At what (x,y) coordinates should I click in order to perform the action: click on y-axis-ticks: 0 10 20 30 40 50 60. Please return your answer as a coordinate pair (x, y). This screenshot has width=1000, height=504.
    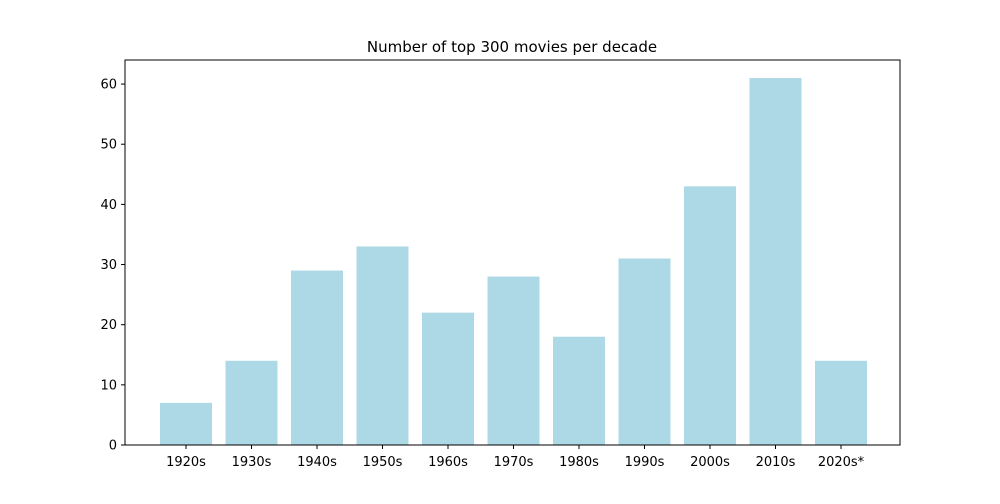
    Looking at the image, I should click on (112, 266).